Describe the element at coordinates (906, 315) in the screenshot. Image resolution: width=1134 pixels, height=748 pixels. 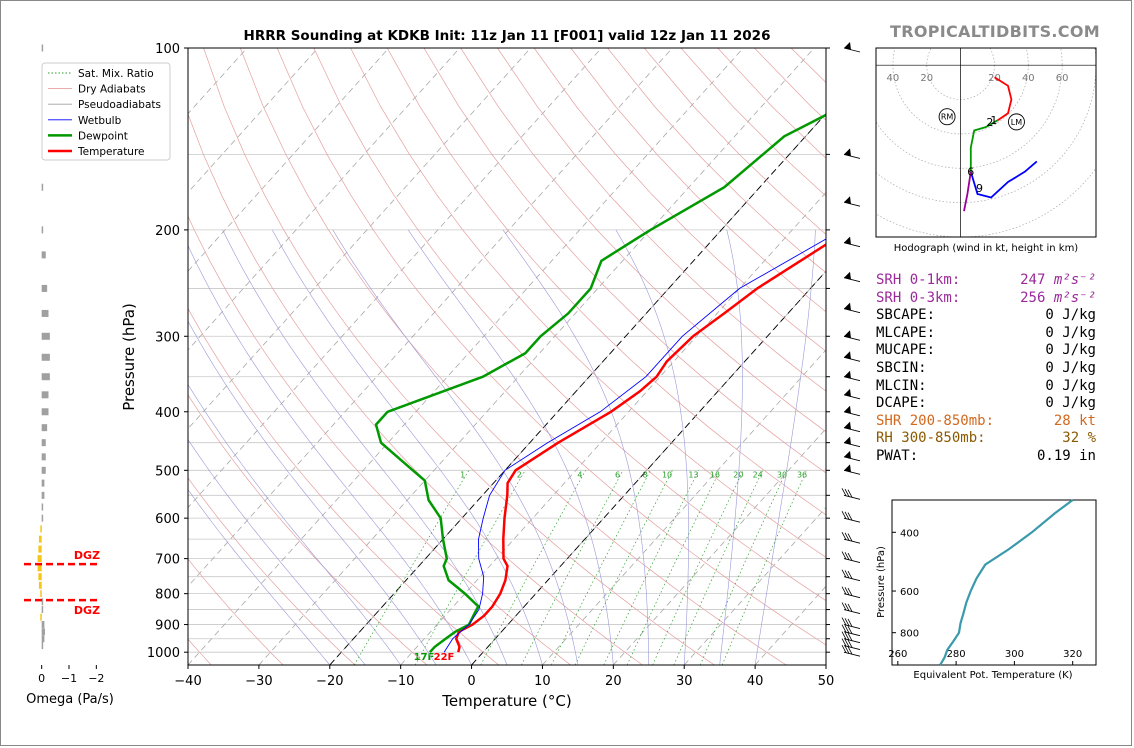
I see `param-label: SBCAPE:` at that location.